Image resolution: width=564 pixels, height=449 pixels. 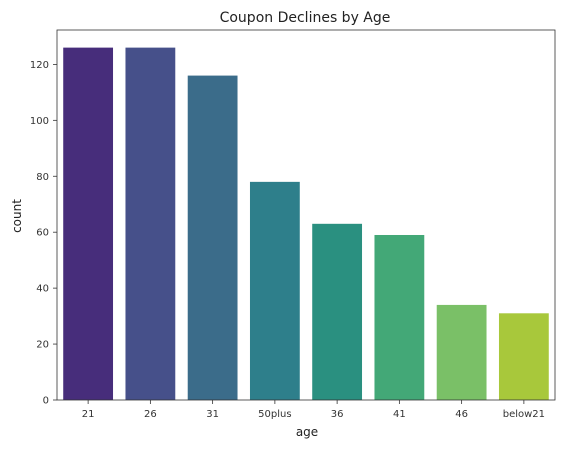 What do you see at coordinates (274, 414) in the screenshot?
I see `x-tick-label: 50plus` at bounding box center [274, 414].